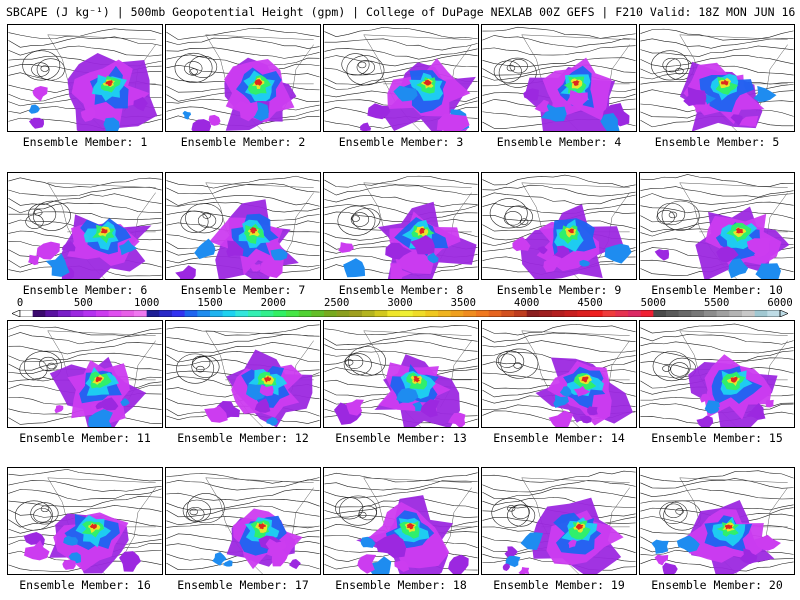  What do you see at coordinates (210, 303) in the screenshot?
I see `colorbar-tick-label: 1500` at bounding box center [210, 303].